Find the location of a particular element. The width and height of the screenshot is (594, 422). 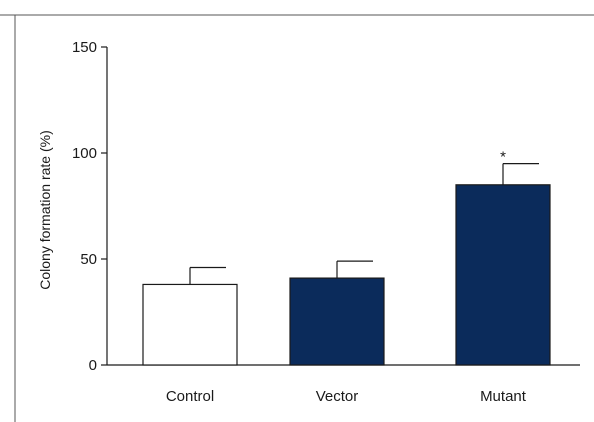

y-tick-label: 50 is located at coordinates (88, 259).